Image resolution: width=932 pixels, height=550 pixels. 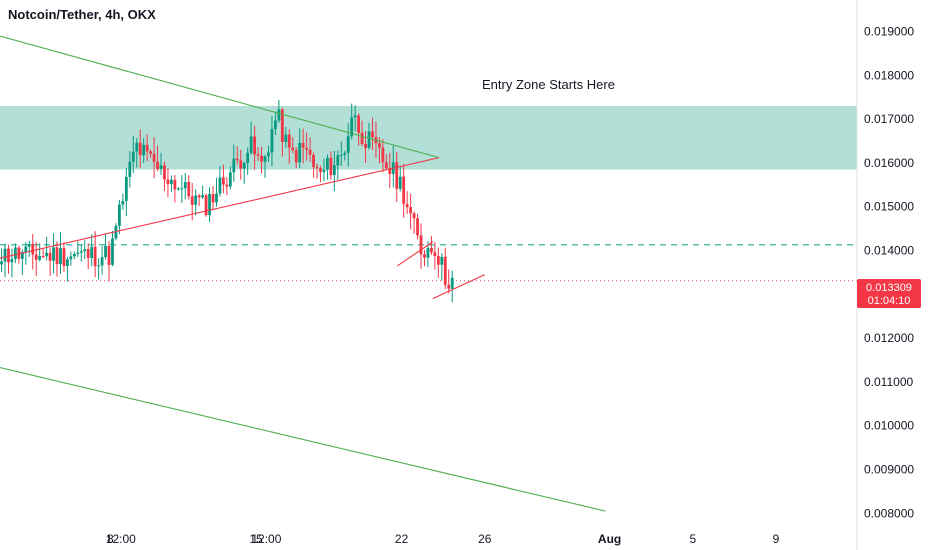 I want to click on price-tick-label: 0.008000, so click(x=889, y=513).